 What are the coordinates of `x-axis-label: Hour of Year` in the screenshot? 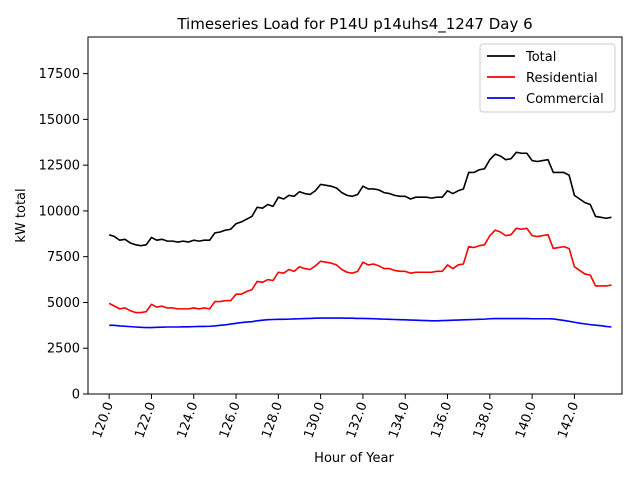 It's located at (354, 458).